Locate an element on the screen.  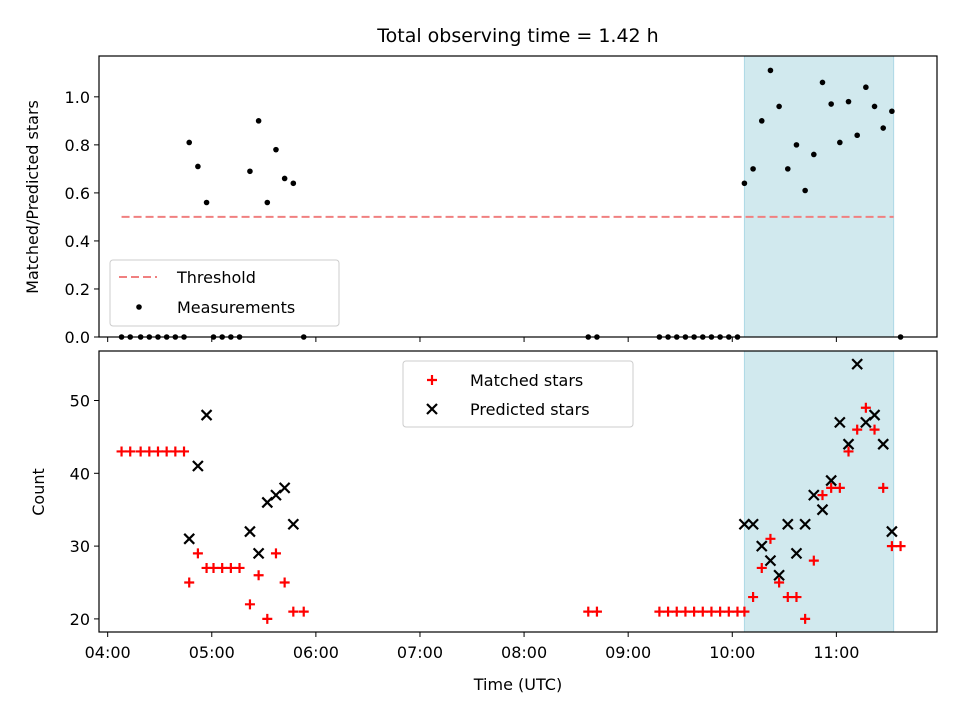
bottom-legend-box is located at coordinates (518, 394).